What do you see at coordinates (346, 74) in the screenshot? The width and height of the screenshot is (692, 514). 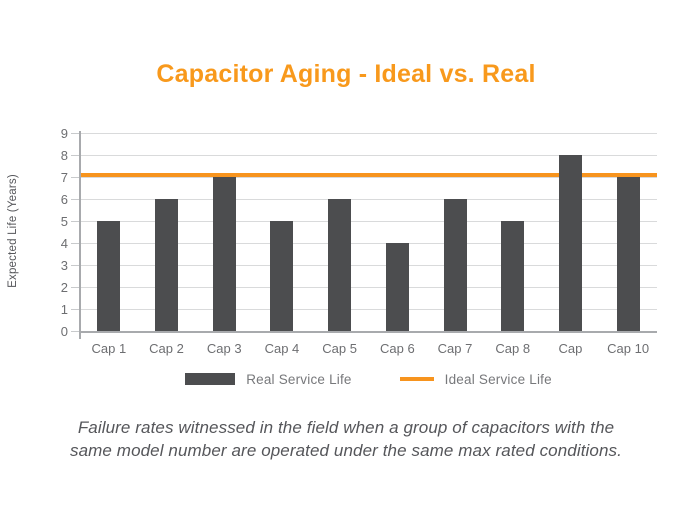 I see `chart-title: Capacitor Aging - Ideal vs. Real` at bounding box center [346, 74].